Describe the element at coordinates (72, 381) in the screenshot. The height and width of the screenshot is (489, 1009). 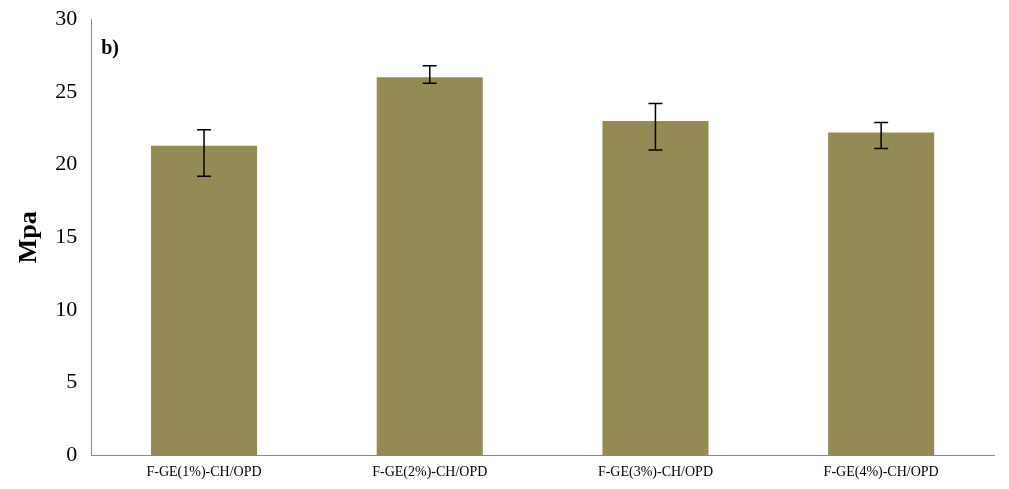
I see `y-tick-label: 5` at that location.